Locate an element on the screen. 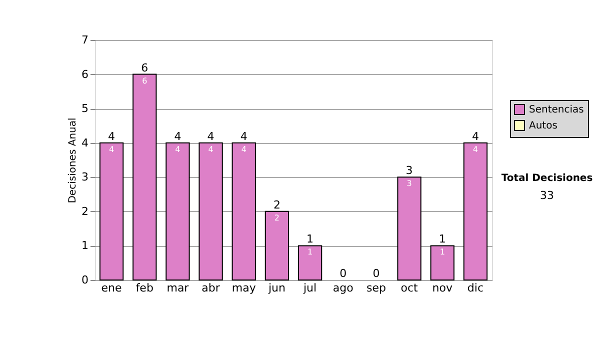 This screenshot has height=340, width=600. x-tick-label: oct is located at coordinates (409, 288).